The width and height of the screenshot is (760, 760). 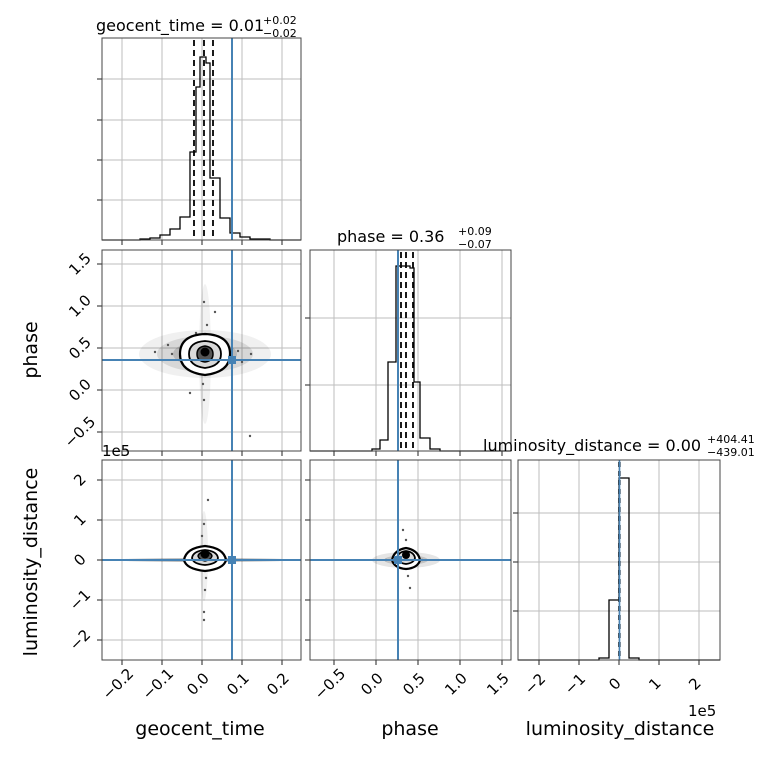 I want to click on truth-lines-geocent-time-vs-distance, so click(x=201, y=560).